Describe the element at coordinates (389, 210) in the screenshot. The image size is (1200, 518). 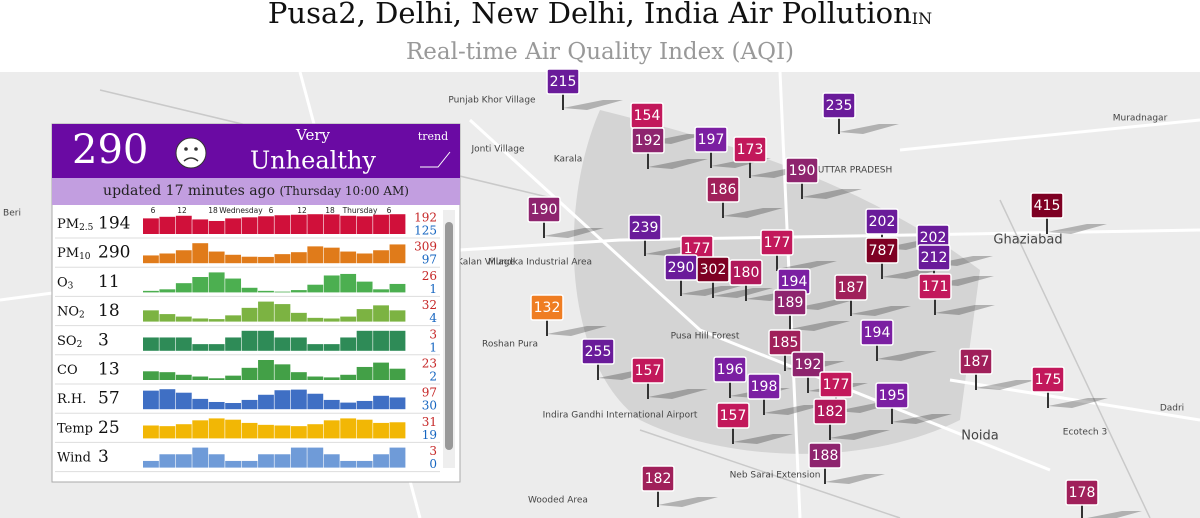
I see `timeline-label: 6` at that location.